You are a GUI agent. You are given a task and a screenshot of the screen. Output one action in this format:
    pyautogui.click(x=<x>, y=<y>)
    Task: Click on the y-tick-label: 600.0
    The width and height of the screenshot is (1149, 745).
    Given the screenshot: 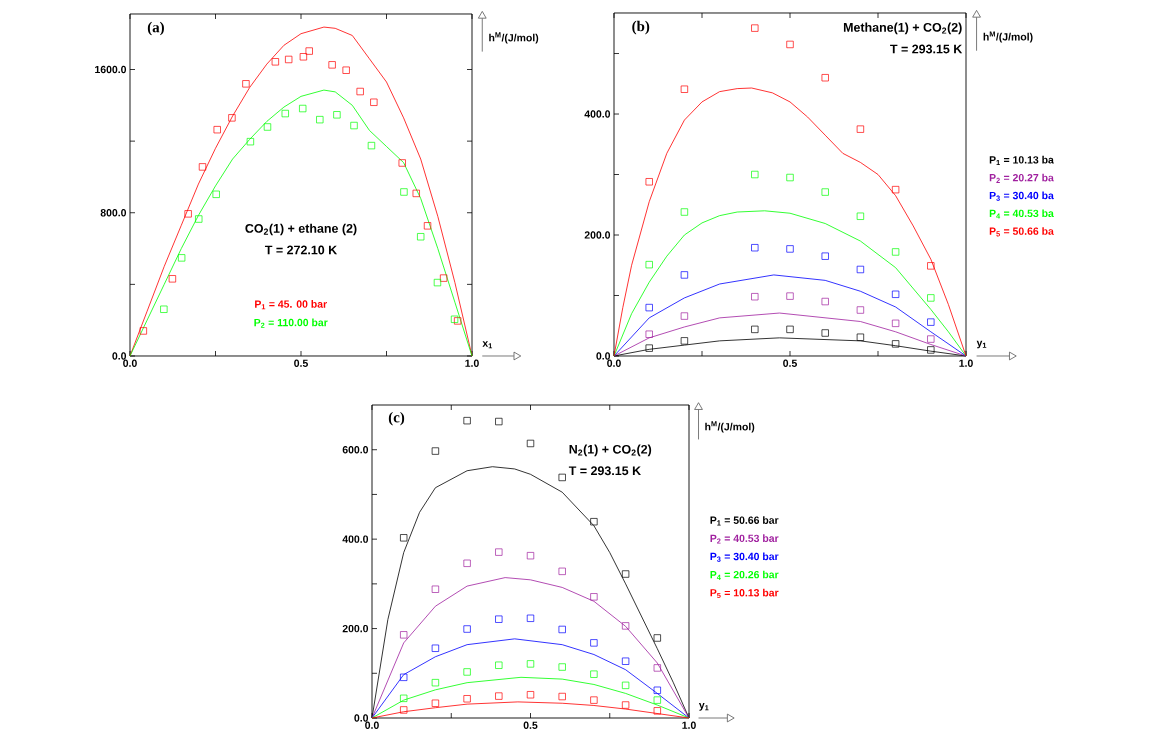 What is the action you would take?
    pyautogui.click(x=355, y=450)
    